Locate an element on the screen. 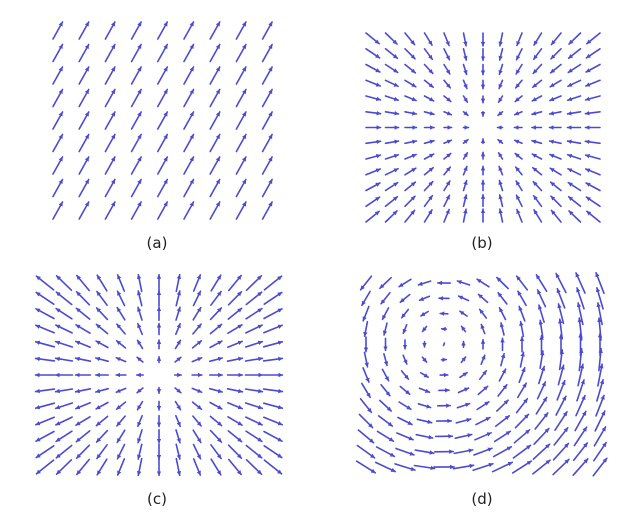 This screenshot has width=640, height=520. panel-label-c: (c) is located at coordinates (157, 499).